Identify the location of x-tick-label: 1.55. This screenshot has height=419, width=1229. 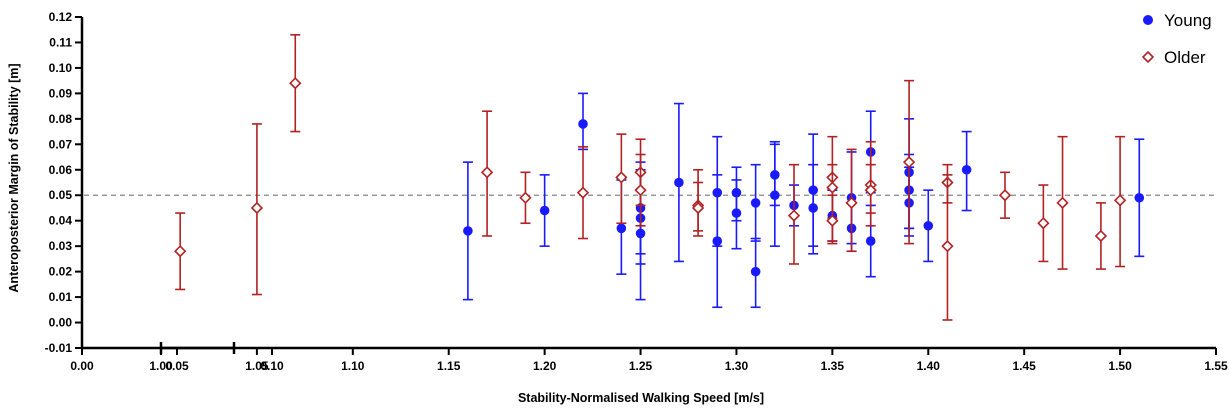
(1216, 366).